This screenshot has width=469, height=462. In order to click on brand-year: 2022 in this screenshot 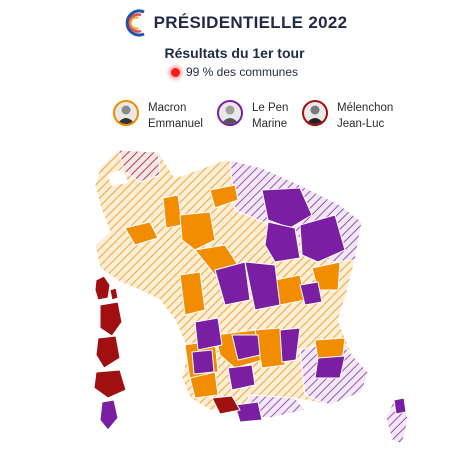, I will do `click(328, 22)`.